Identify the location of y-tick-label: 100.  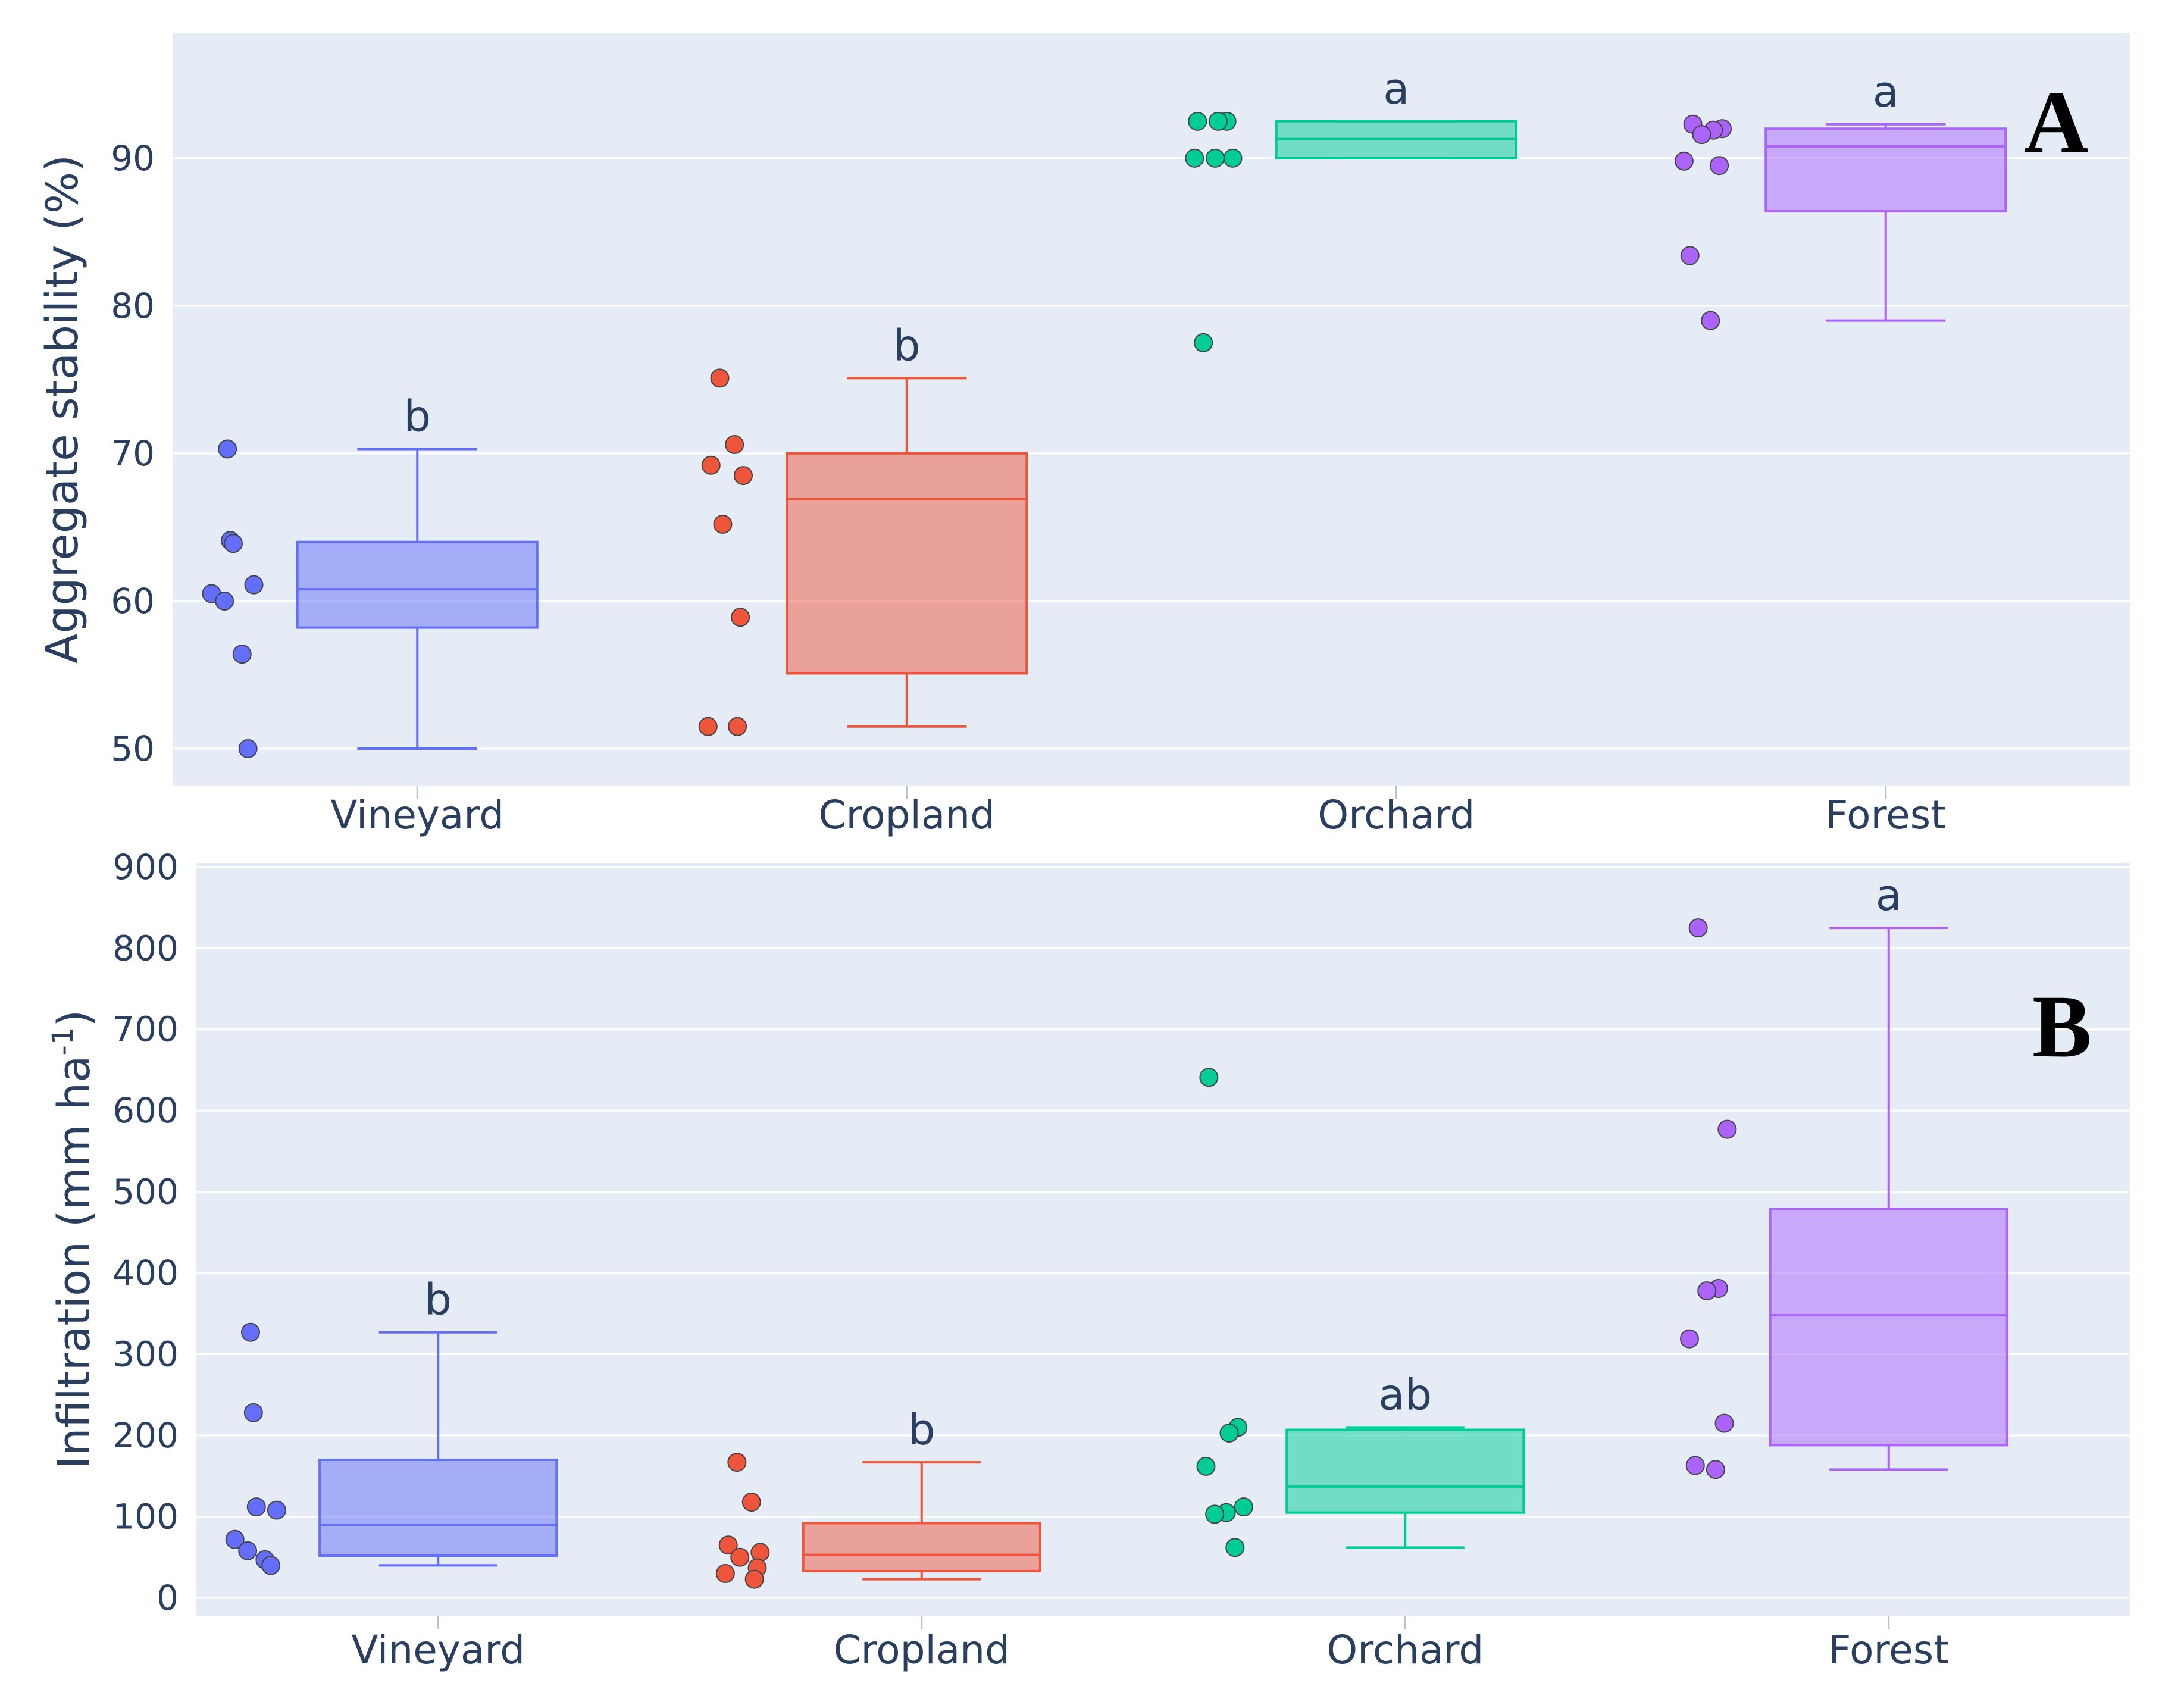
(145, 1517).